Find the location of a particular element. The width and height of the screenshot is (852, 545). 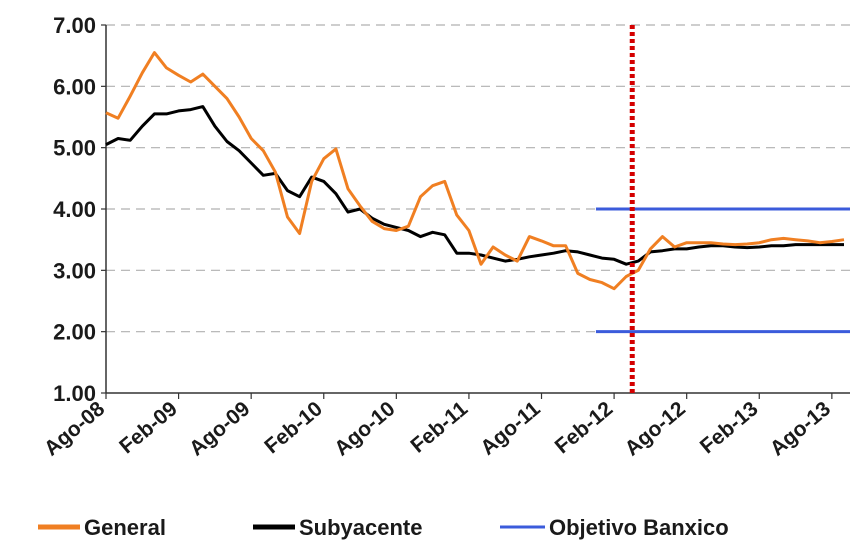

x-tick-label: Ago-08 is located at coordinates (75, 429).